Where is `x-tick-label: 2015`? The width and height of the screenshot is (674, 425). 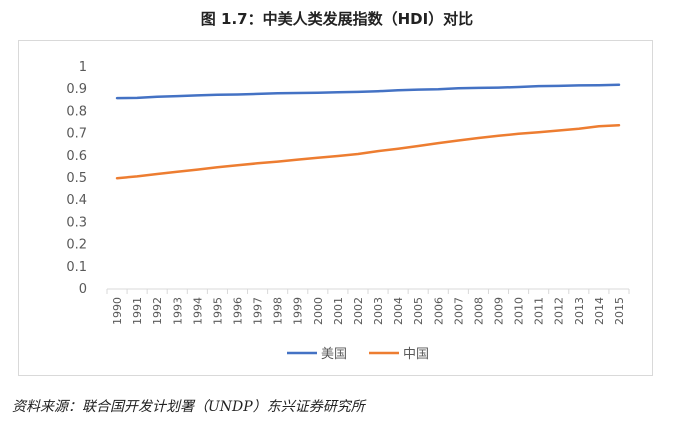
x-tick-label: 2015 is located at coordinates (619, 311).